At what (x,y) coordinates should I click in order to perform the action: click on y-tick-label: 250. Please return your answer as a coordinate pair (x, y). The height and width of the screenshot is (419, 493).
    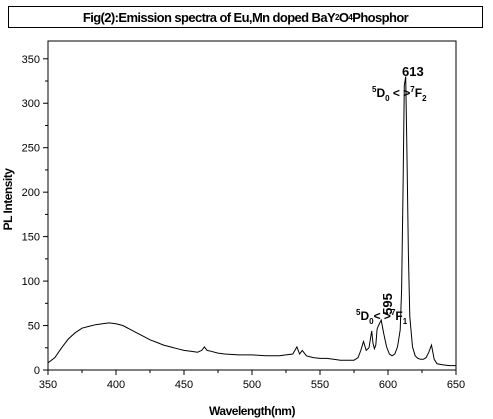
    Looking at the image, I should click on (31, 149).